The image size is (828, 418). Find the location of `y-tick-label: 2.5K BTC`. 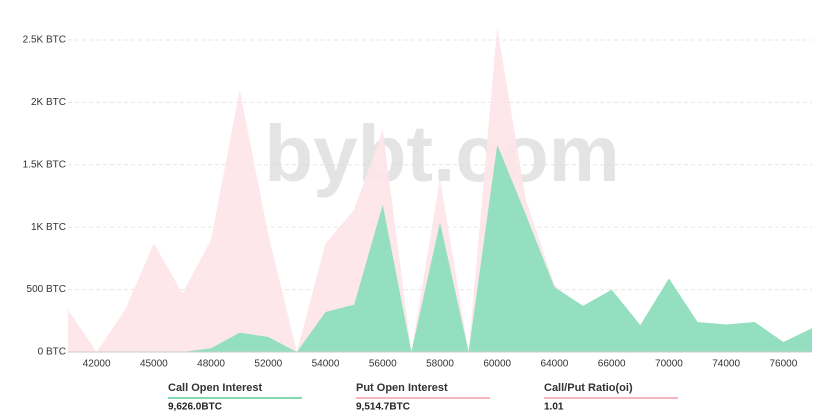

y-tick-label: 2.5K BTC is located at coordinates (44, 40).